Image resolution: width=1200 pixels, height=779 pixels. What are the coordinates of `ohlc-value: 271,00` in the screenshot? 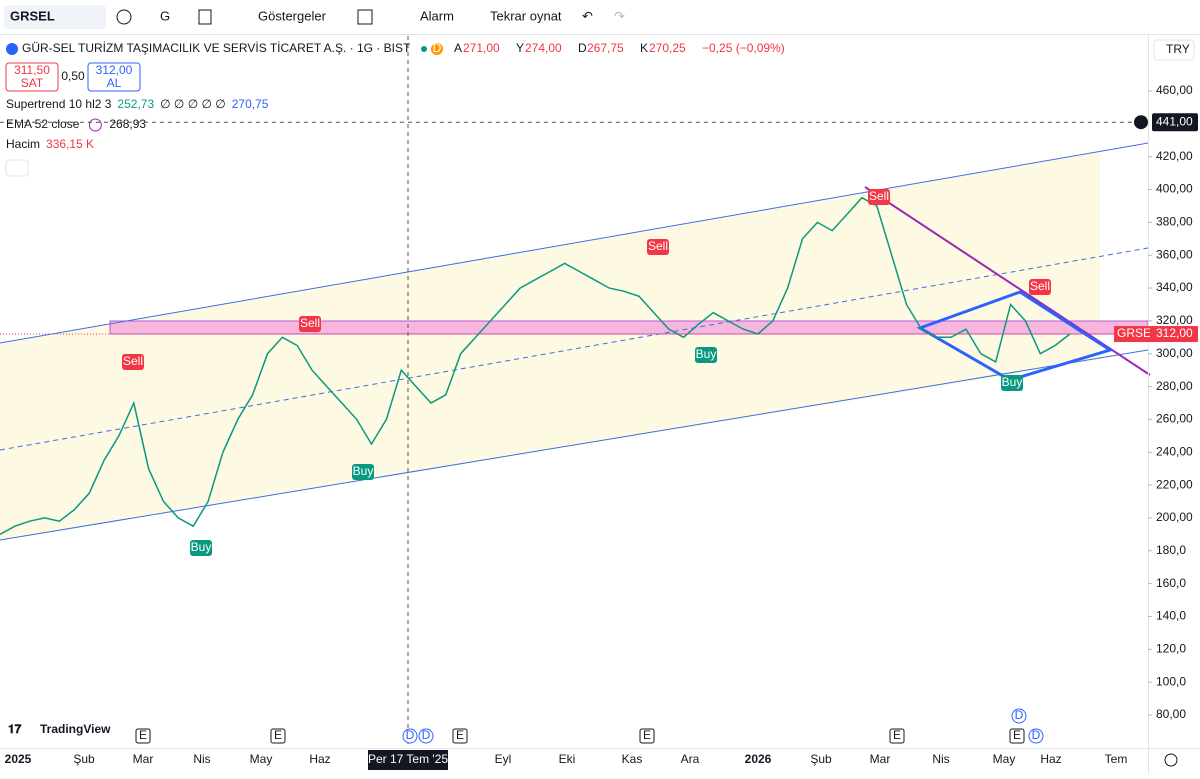 It's located at (481, 48).